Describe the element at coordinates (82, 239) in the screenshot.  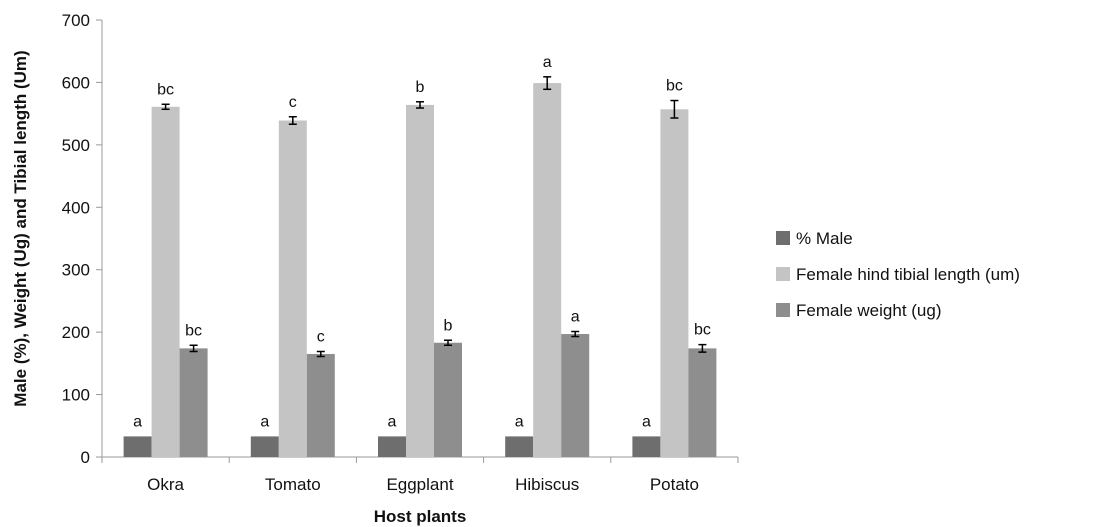
I see `y-axis: 0 100 200 300 400 500 600 700` at that location.